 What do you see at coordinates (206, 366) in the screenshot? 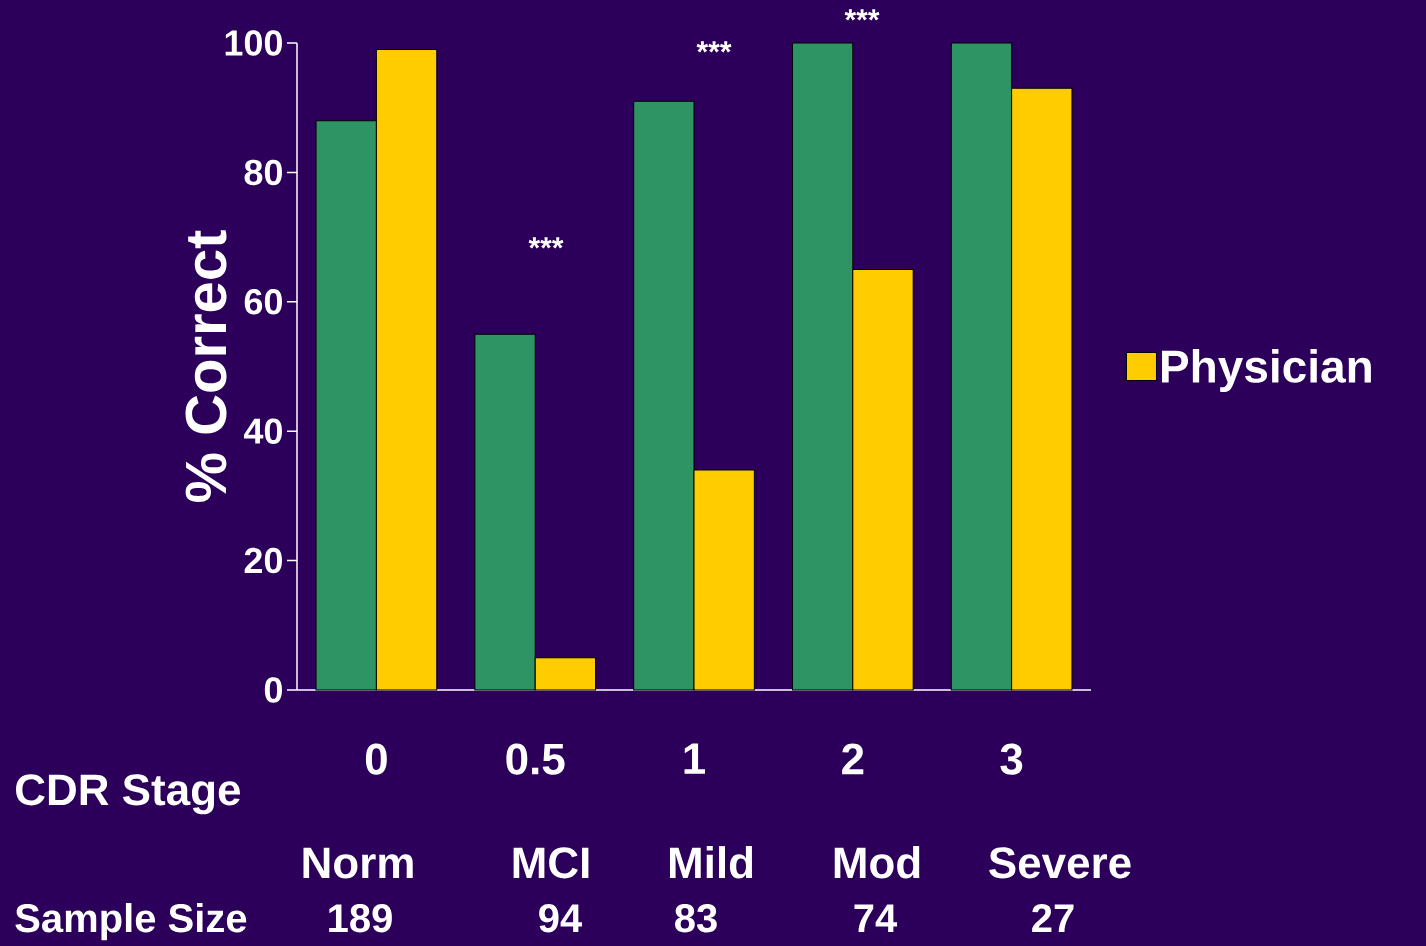
I see `y-axis-title: % Correct` at bounding box center [206, 366].